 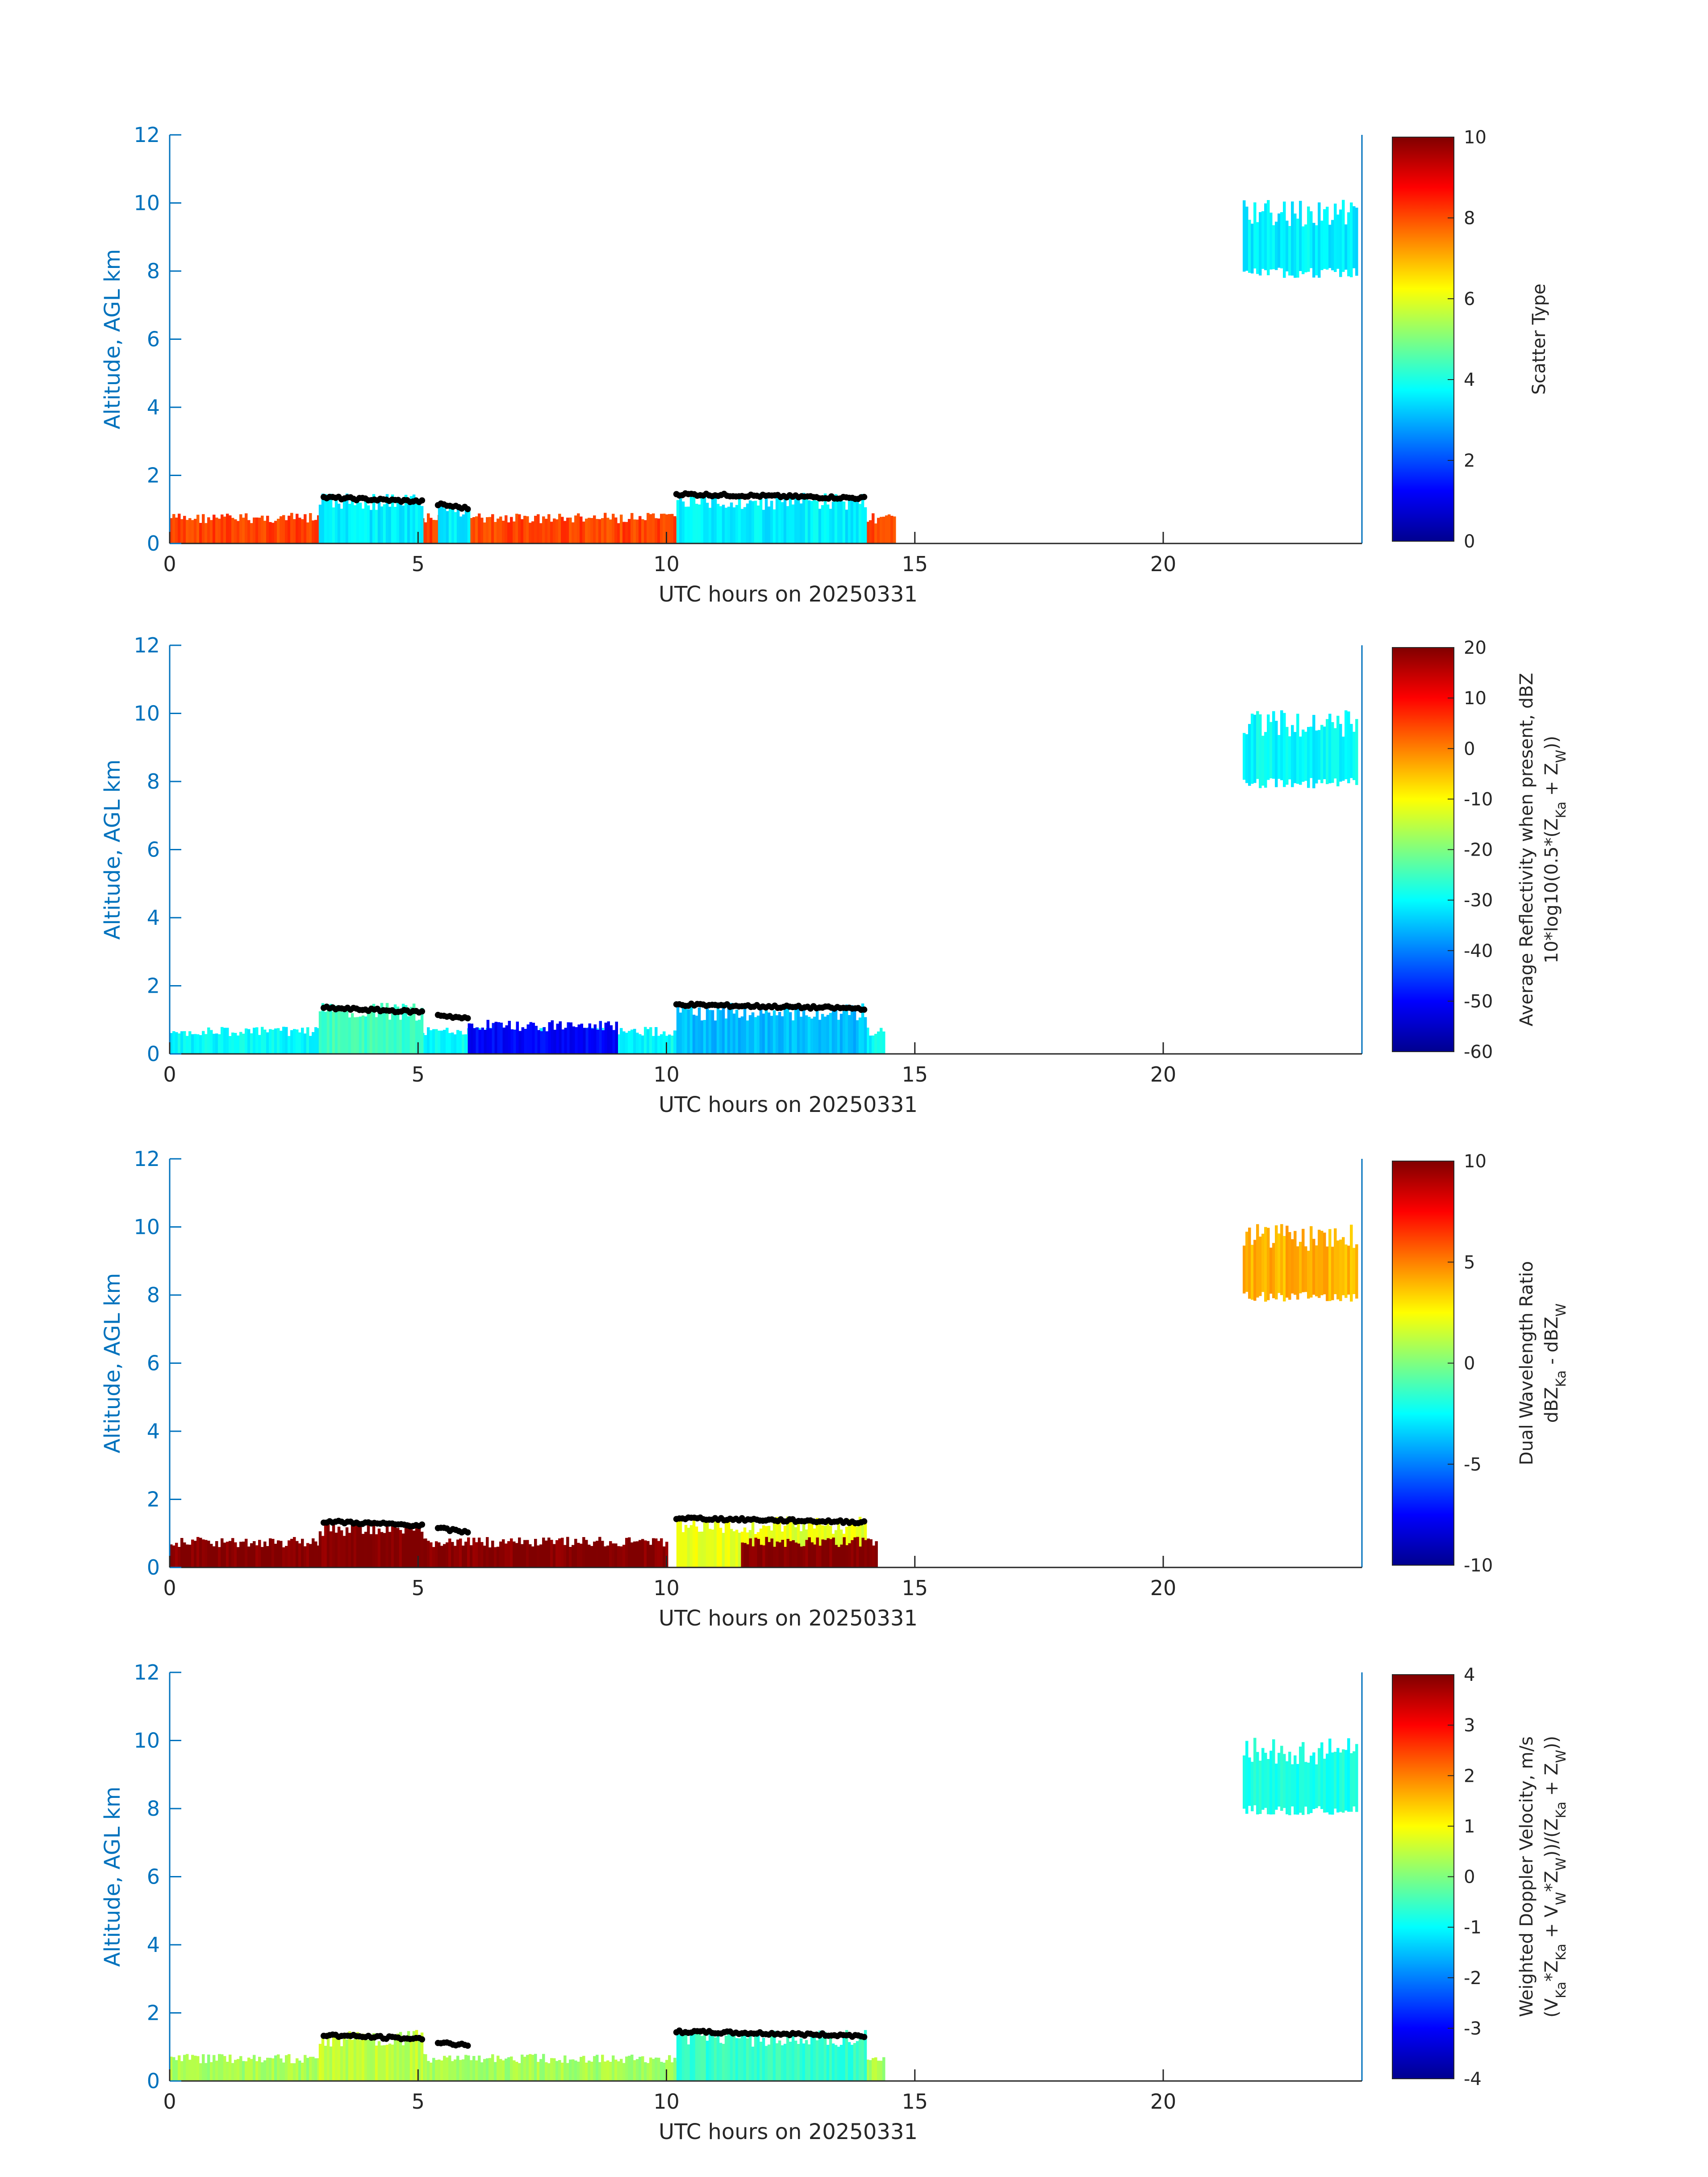 I want to click on colorbar-tick-label: -20, so click(x=1478, y=850).